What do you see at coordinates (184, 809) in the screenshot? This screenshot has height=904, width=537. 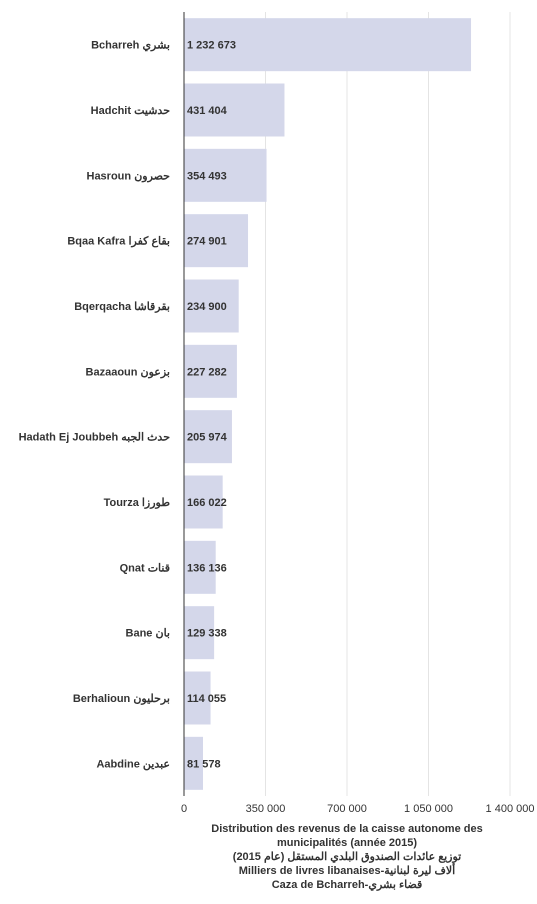 I see `x-tick-label: 0` at bounding box center [184, 809].